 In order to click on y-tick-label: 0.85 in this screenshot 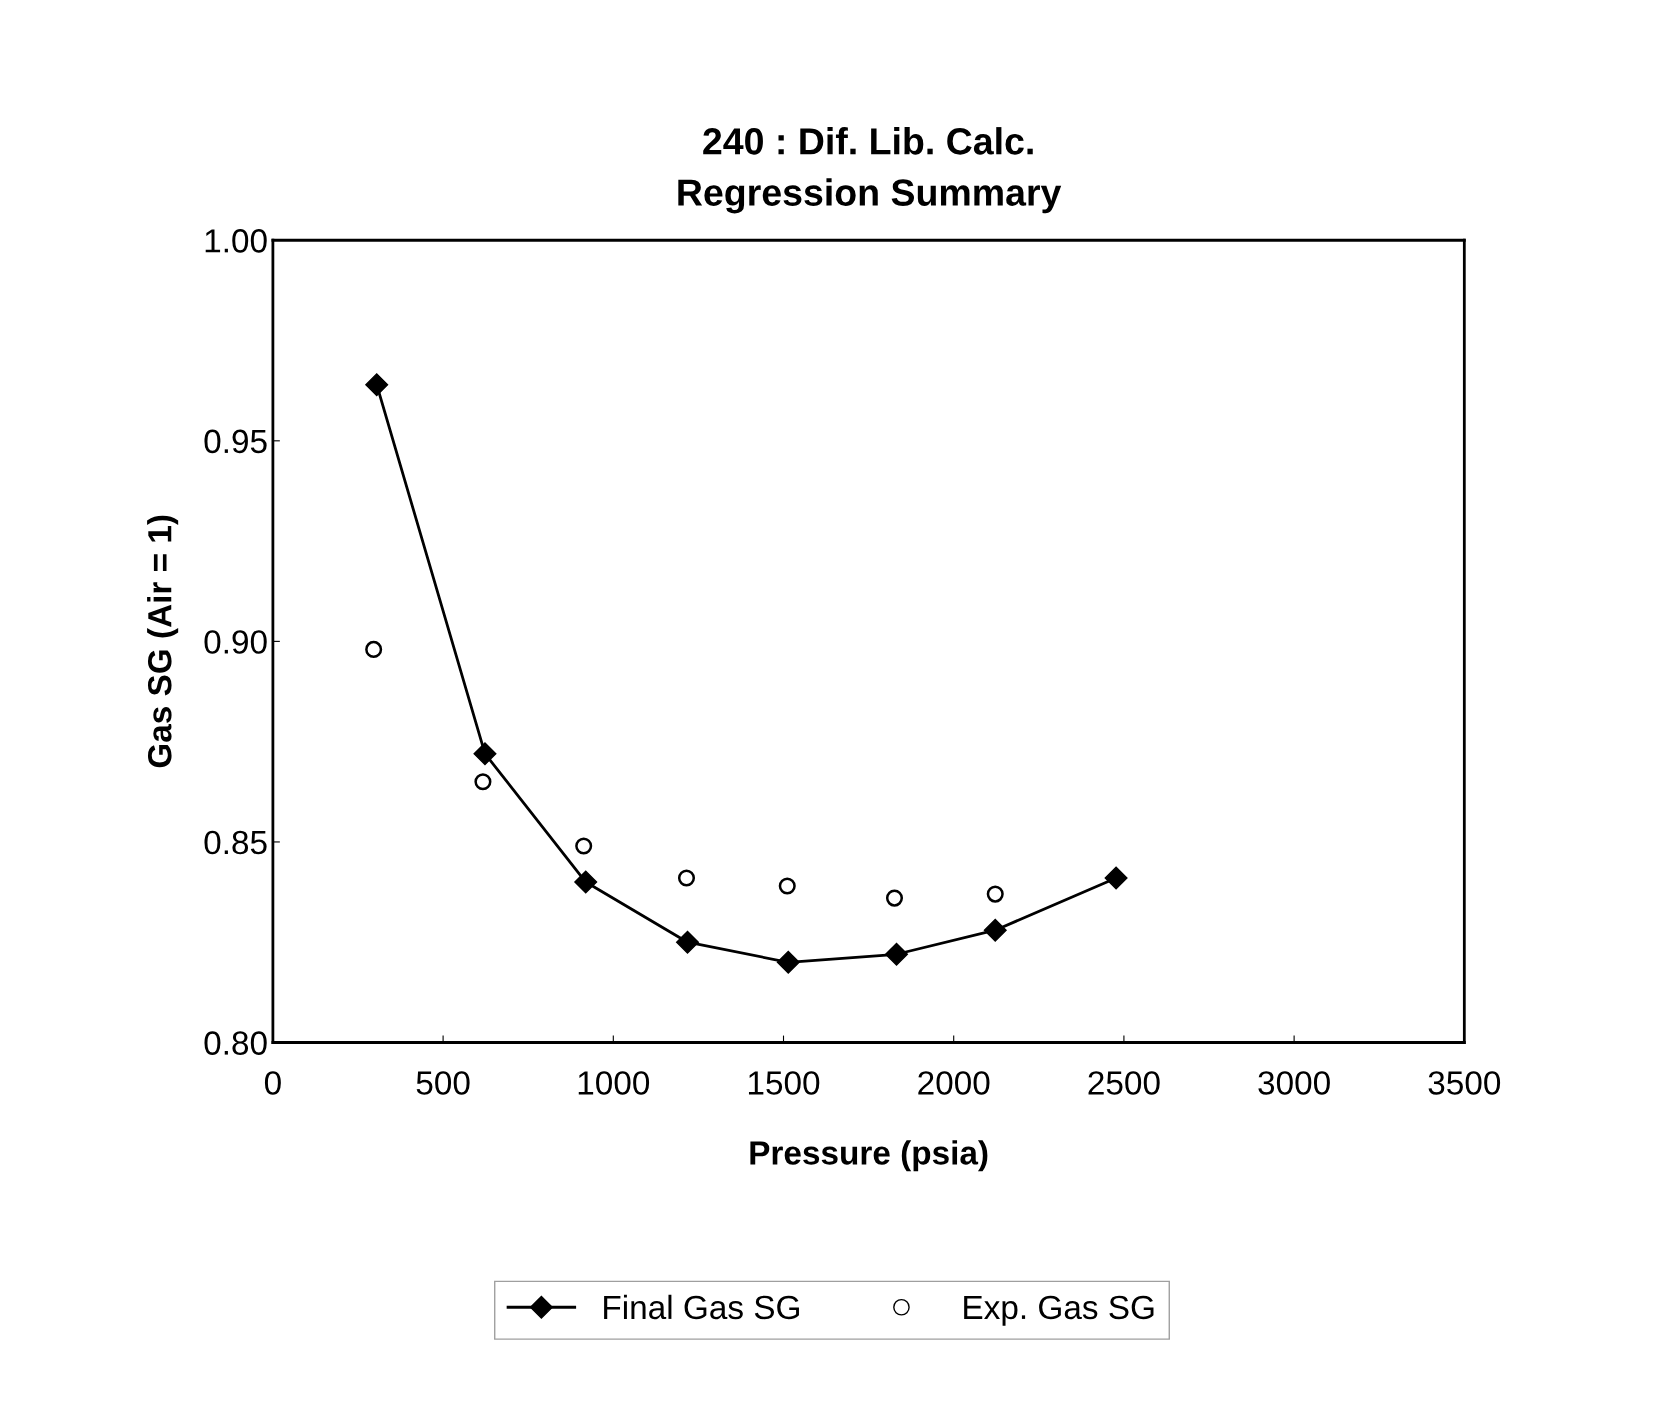, I will do `click(235, 842)`.